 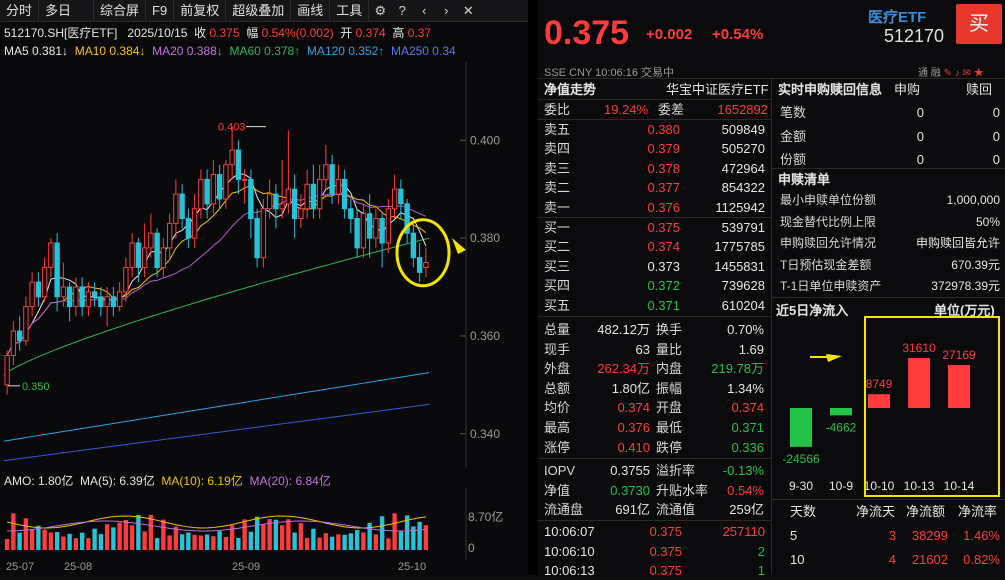 I want to click on etf-name: 医疗ETF, so click(x=897, y=17).